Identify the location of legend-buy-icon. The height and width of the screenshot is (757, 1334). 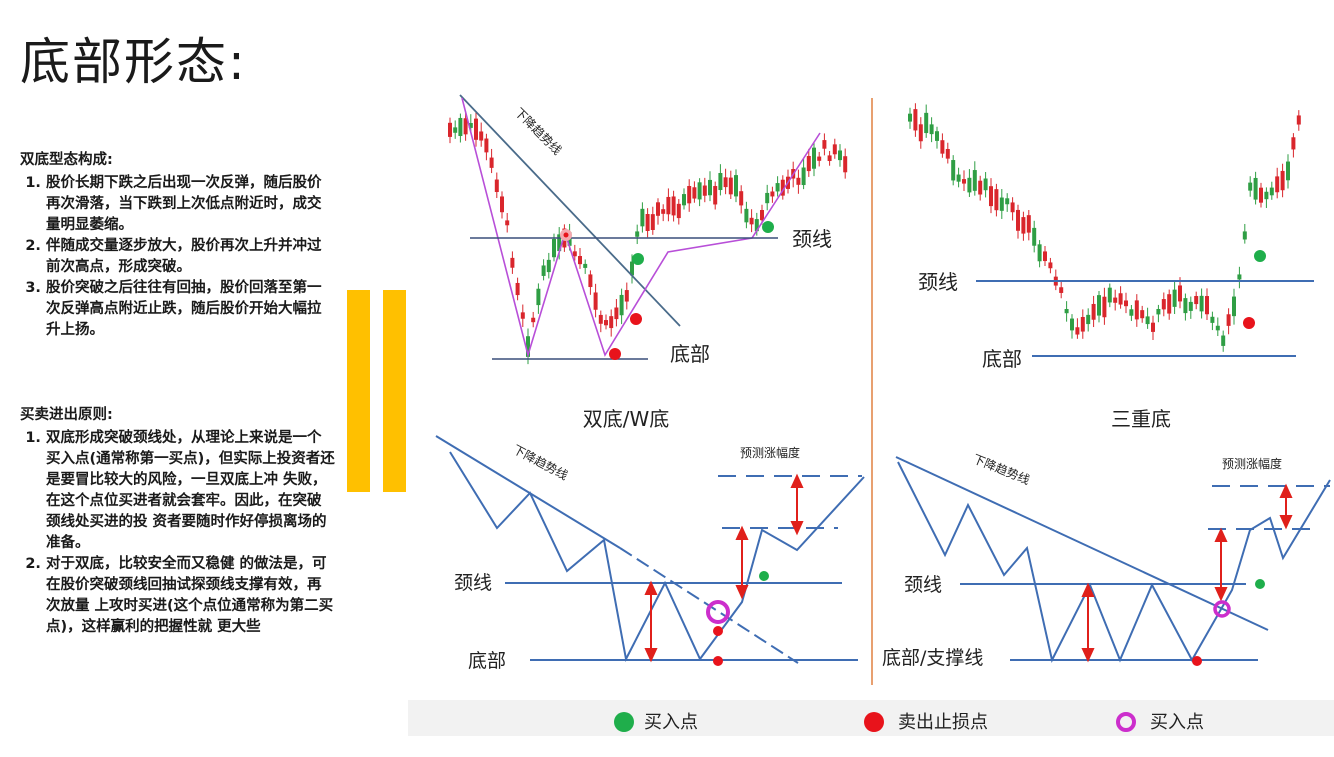
(624, 722).